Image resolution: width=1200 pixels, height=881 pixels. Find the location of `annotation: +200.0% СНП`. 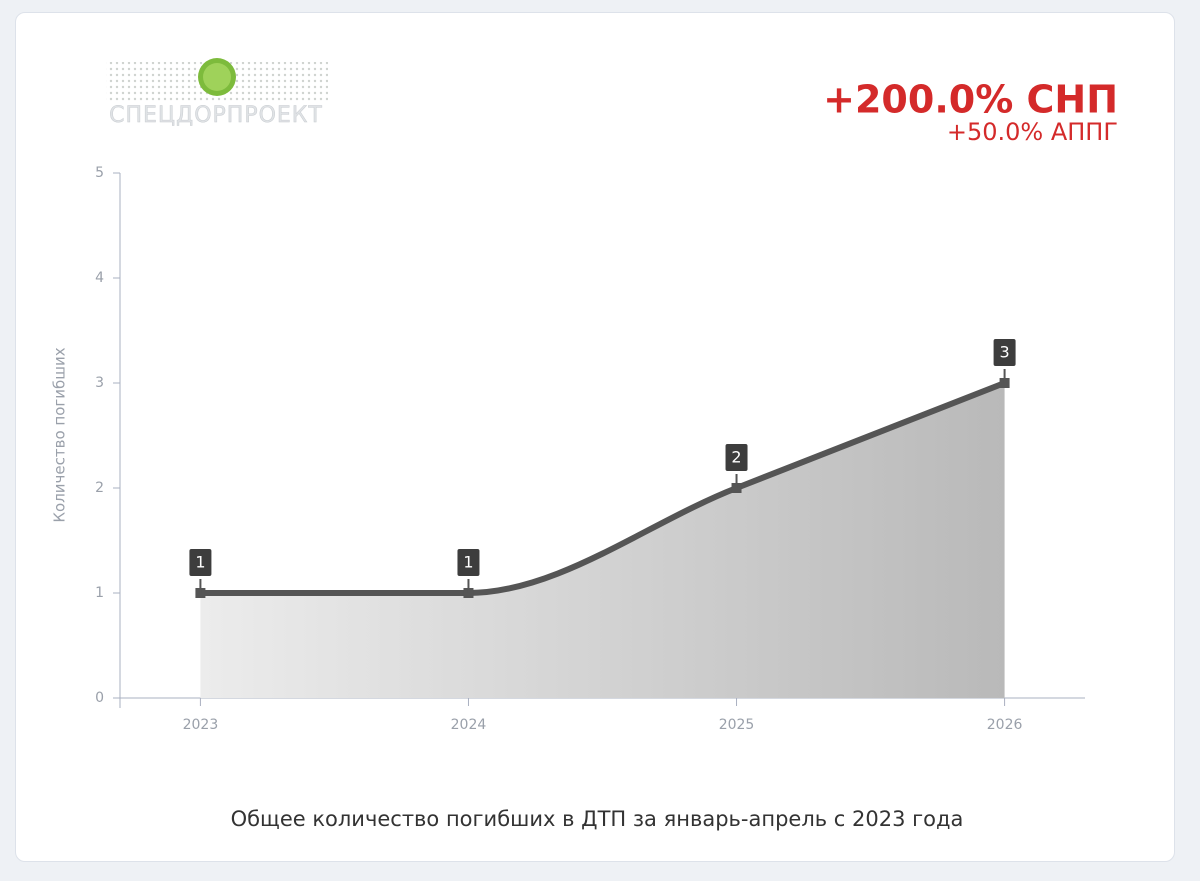

annotation: +200.0% СНП is located at coordinates (970, 100).